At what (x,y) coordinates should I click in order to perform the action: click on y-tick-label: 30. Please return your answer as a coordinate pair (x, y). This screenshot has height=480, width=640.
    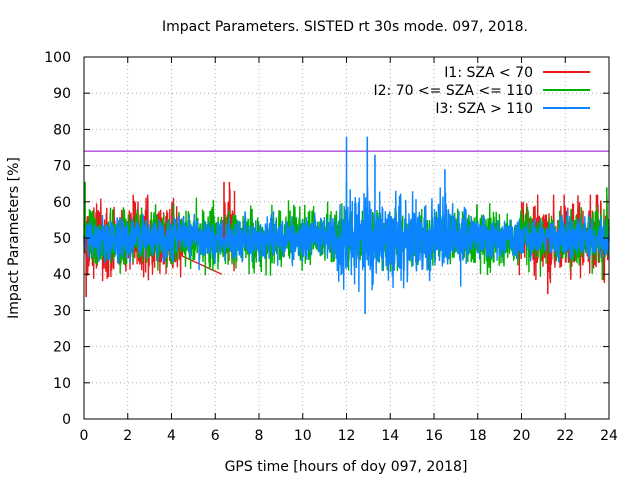
    Looking at the image, I should click on (62, 311).